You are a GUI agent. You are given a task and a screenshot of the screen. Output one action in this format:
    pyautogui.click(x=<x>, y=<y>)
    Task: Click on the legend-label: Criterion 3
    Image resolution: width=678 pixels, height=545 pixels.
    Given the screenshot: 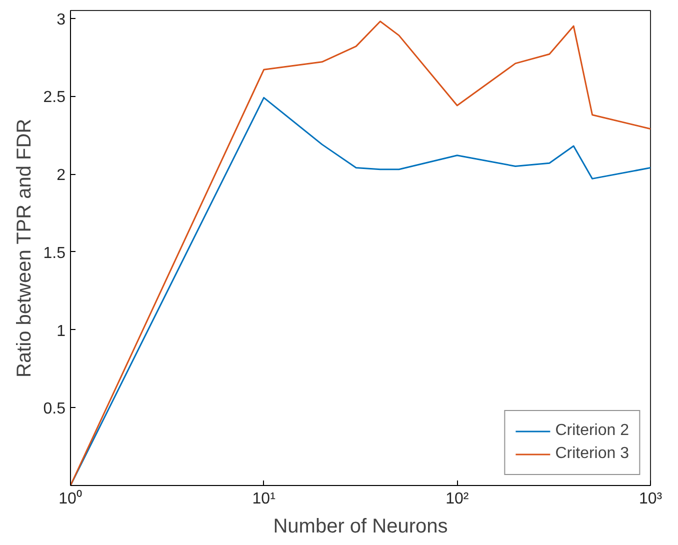 What is the action you would take?
    pyautogui.click(x=592, y=454)
    